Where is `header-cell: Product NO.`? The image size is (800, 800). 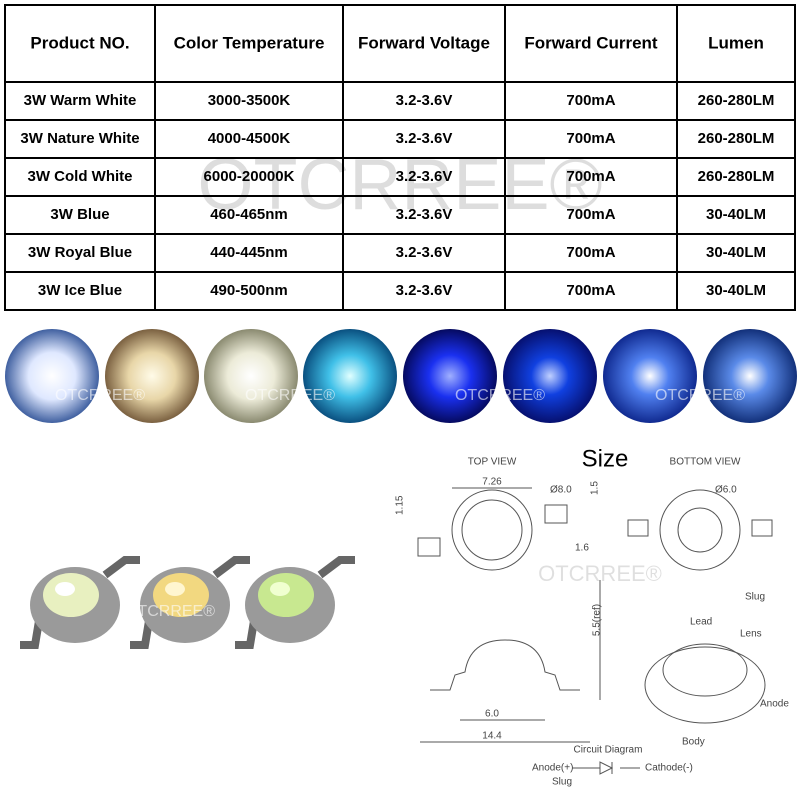
header-cell: Product NO. is located at coordinates (79, 42).